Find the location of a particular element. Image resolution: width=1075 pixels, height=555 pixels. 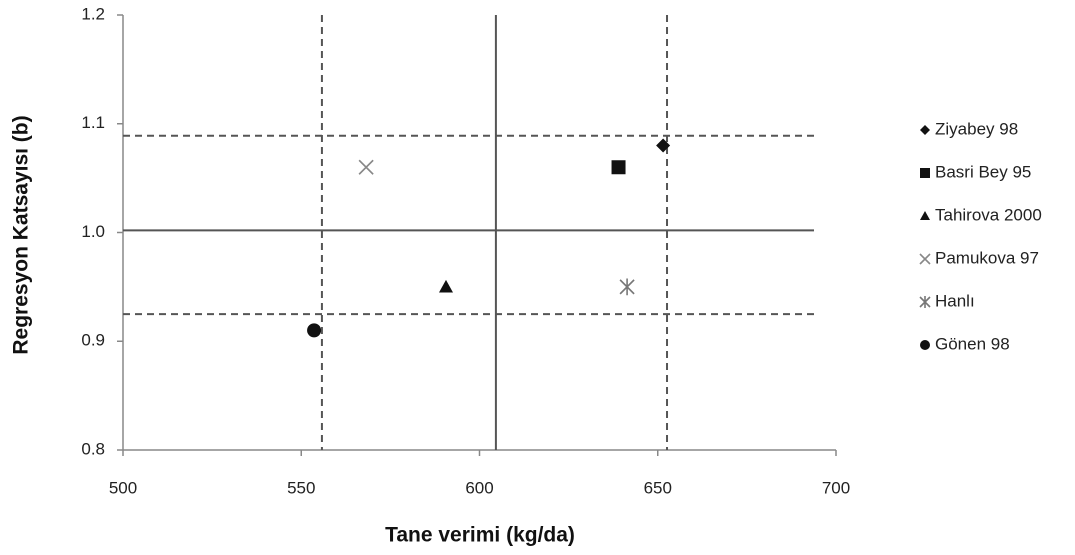

y-tick-label: 1.0 is located at coordinates (93, 231).